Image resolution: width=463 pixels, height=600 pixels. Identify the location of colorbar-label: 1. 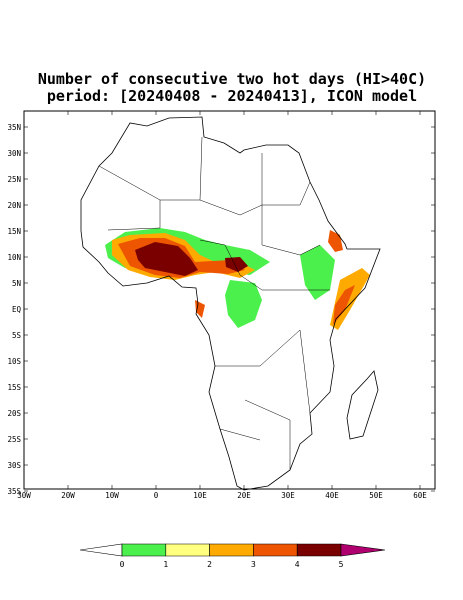
(165, 564).